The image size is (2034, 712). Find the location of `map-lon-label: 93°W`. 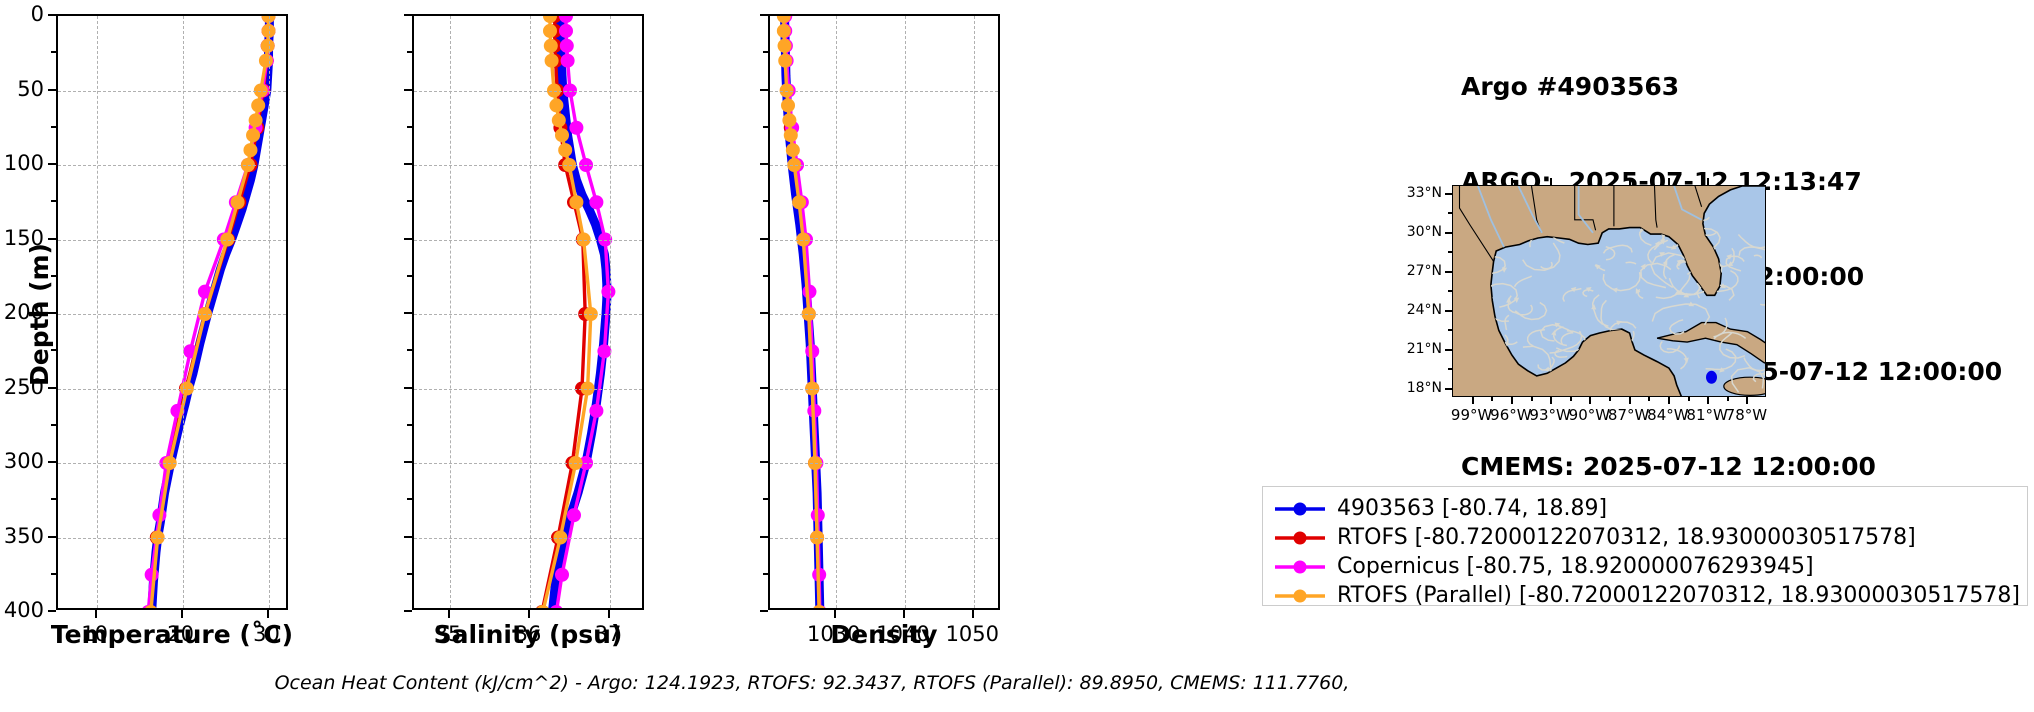

map-lon-label: 93°W is located at coordinates (1550, 415).